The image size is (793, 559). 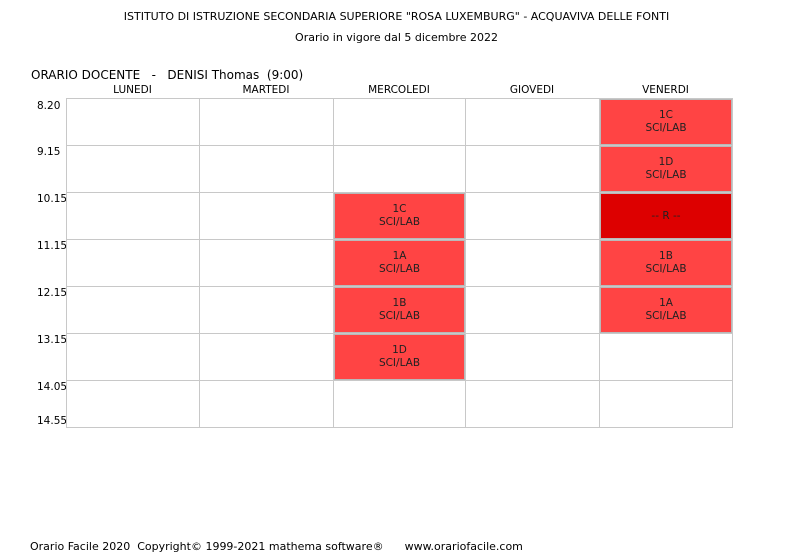 What do you see at coordinates (266, 90) in the screenshot?
I see `day-header-martedi: MARTEDI` at bounding box center [266, 90].